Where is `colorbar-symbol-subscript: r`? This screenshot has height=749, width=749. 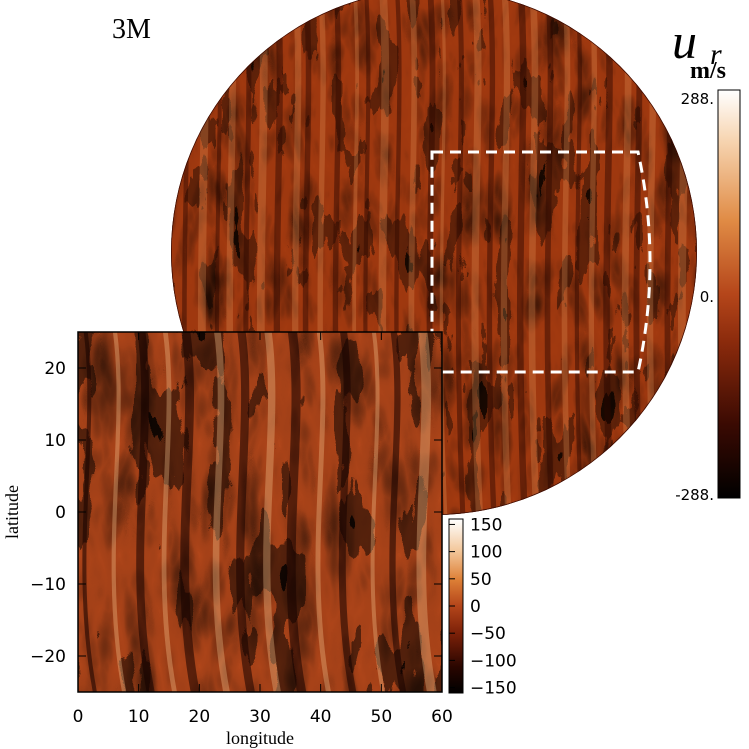 colorbar-symbol-subscript: r is located at coordinates (716, 54).